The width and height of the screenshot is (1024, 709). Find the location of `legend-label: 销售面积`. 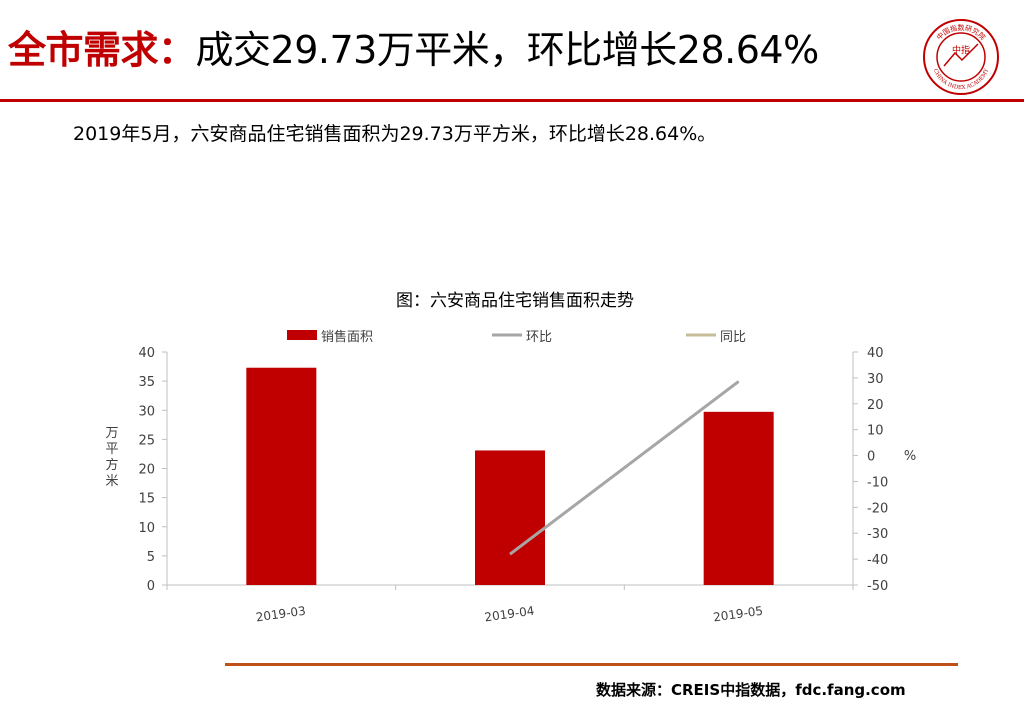

legend-label: 销售面积 is located at coordinates (347, 337).